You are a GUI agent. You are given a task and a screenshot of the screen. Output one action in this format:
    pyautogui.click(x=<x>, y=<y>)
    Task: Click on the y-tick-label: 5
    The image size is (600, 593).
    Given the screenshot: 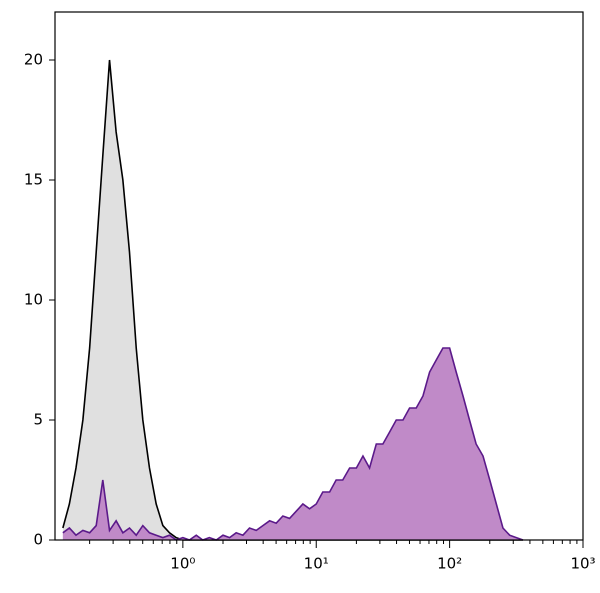 What is the action you would take?
    pyautogui.click(x=38, y=420)
    